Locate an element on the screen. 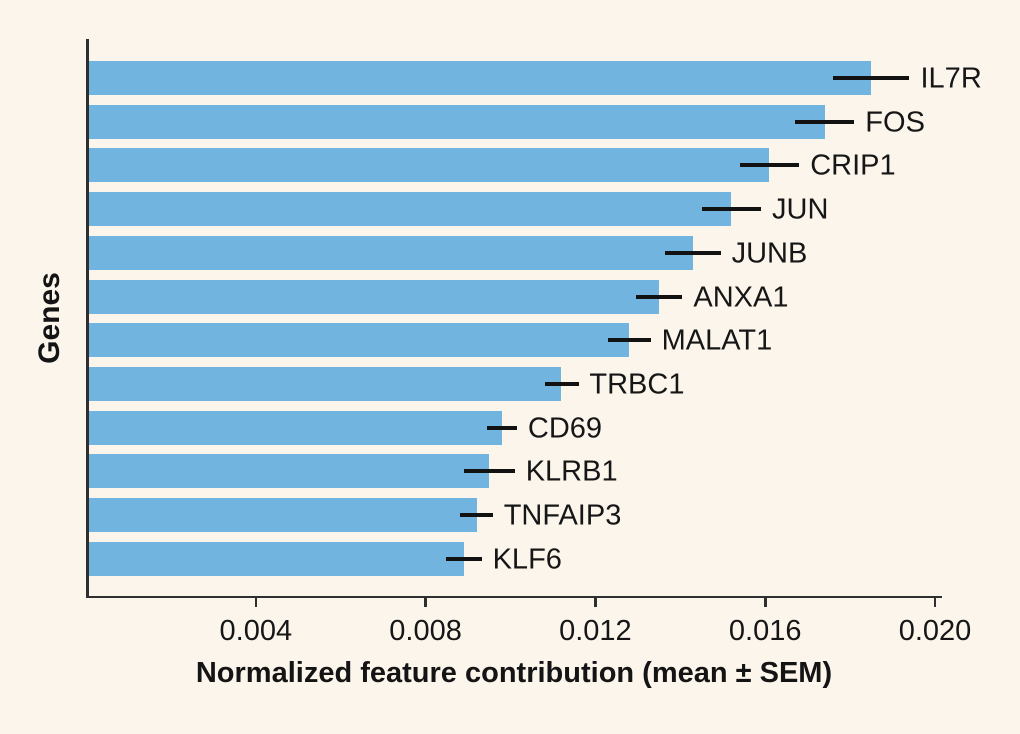 This screenshot has width=1020, height=734. y-axis-title: Genes is located at coordinates (49, 318).